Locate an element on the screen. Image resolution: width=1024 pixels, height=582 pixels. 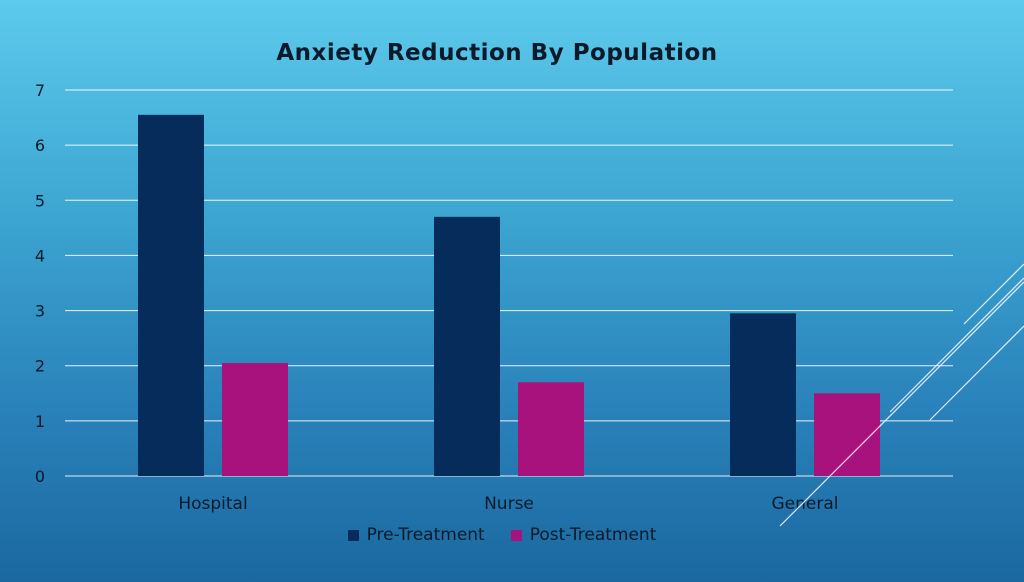
bar-general-post-treatment is located at coordinates (847, 434).